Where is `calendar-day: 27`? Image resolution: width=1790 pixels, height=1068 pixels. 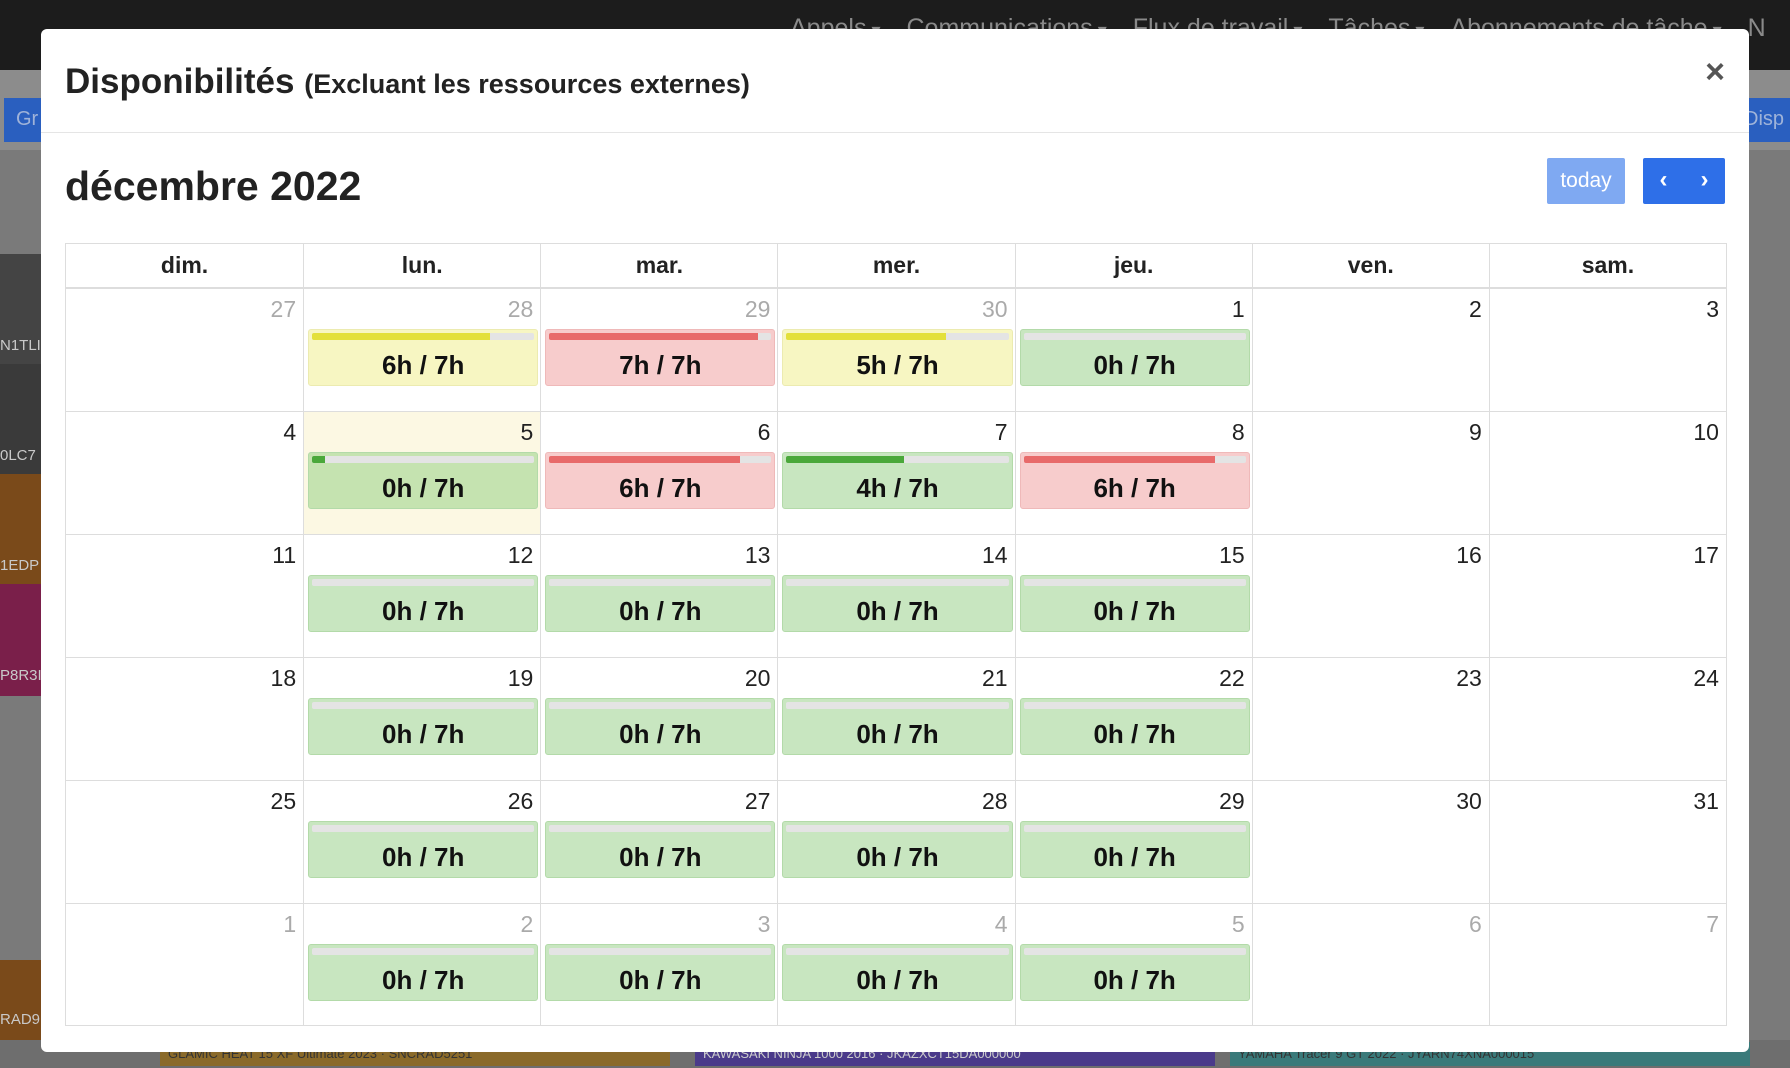 calendar-day: 27 is located at coordinates (184, 350).